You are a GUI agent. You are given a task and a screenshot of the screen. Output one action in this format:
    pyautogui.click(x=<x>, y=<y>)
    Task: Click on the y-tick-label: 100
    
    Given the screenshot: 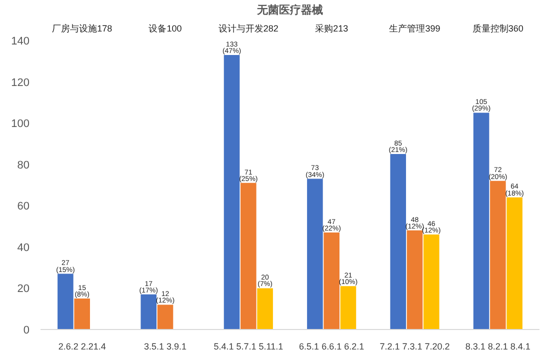 What is the action you would take?
    pyautogui.click(x=20, y=124)
    